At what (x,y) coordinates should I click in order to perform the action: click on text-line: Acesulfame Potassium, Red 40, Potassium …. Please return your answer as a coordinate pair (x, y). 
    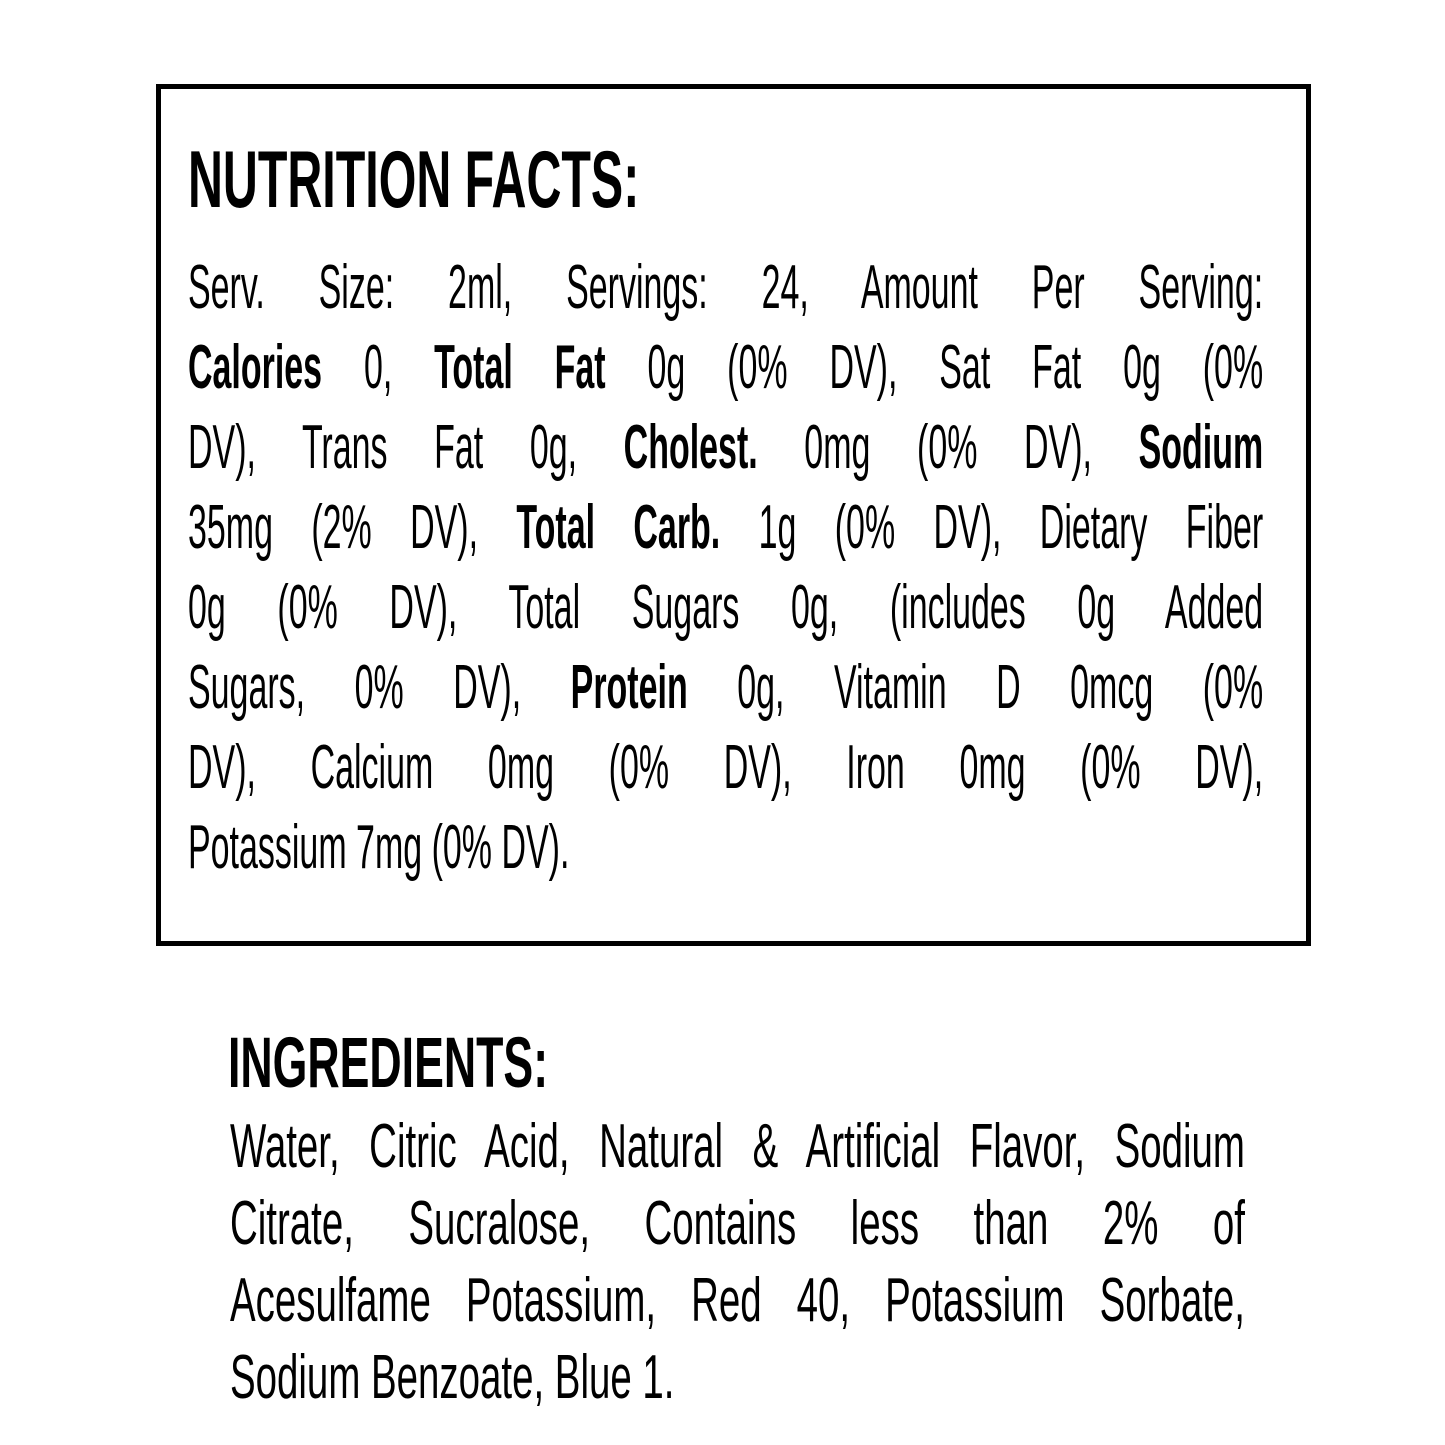
    Looking at the image, I should click on (737, 1300).